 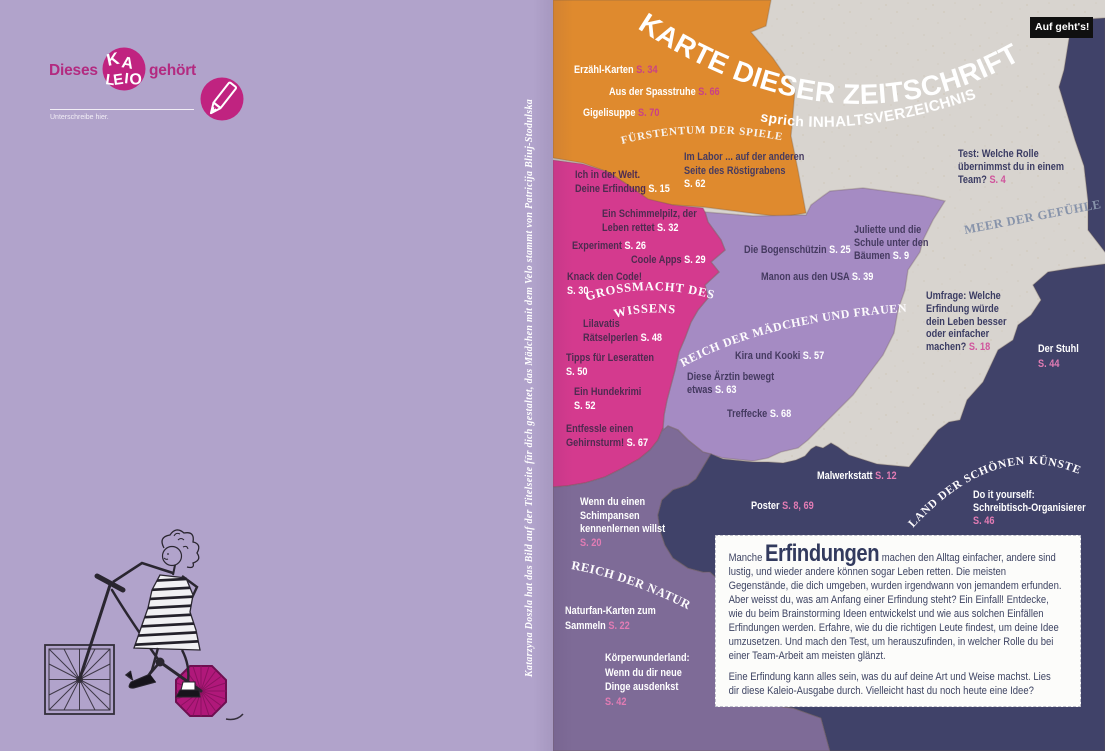 I want to click on svg-text: E, so click(x=118, y=80).